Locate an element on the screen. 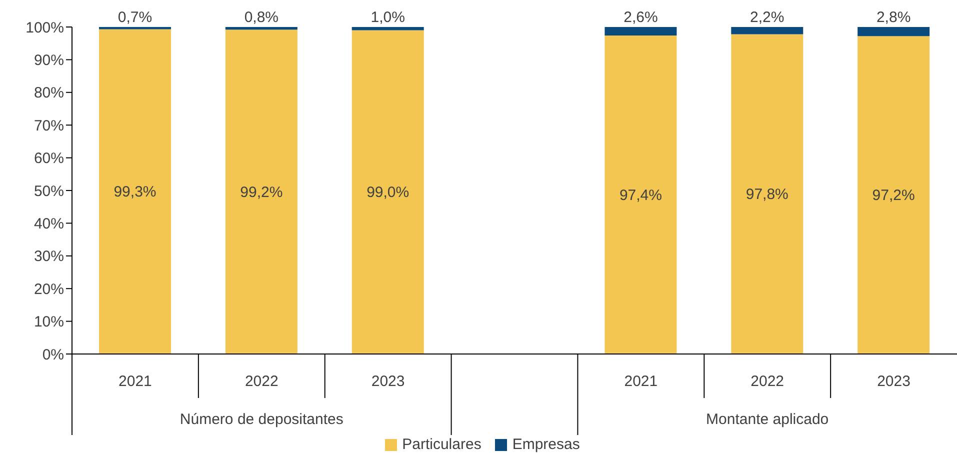  text: Montante aplicado is located at coordinates (767, 419).